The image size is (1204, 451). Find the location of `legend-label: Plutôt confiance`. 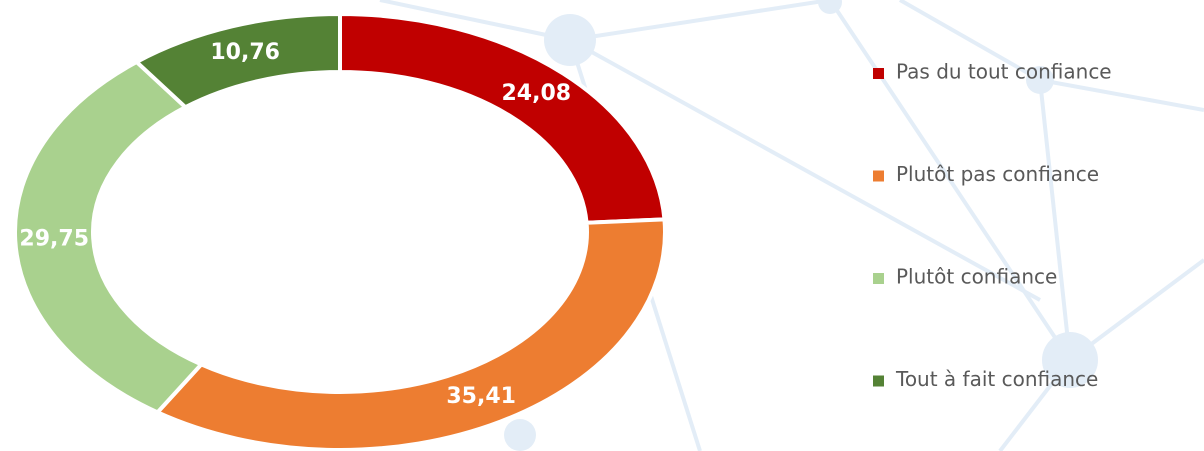

legend-label: Plutôt confiance is located at coordinates (976, 277).